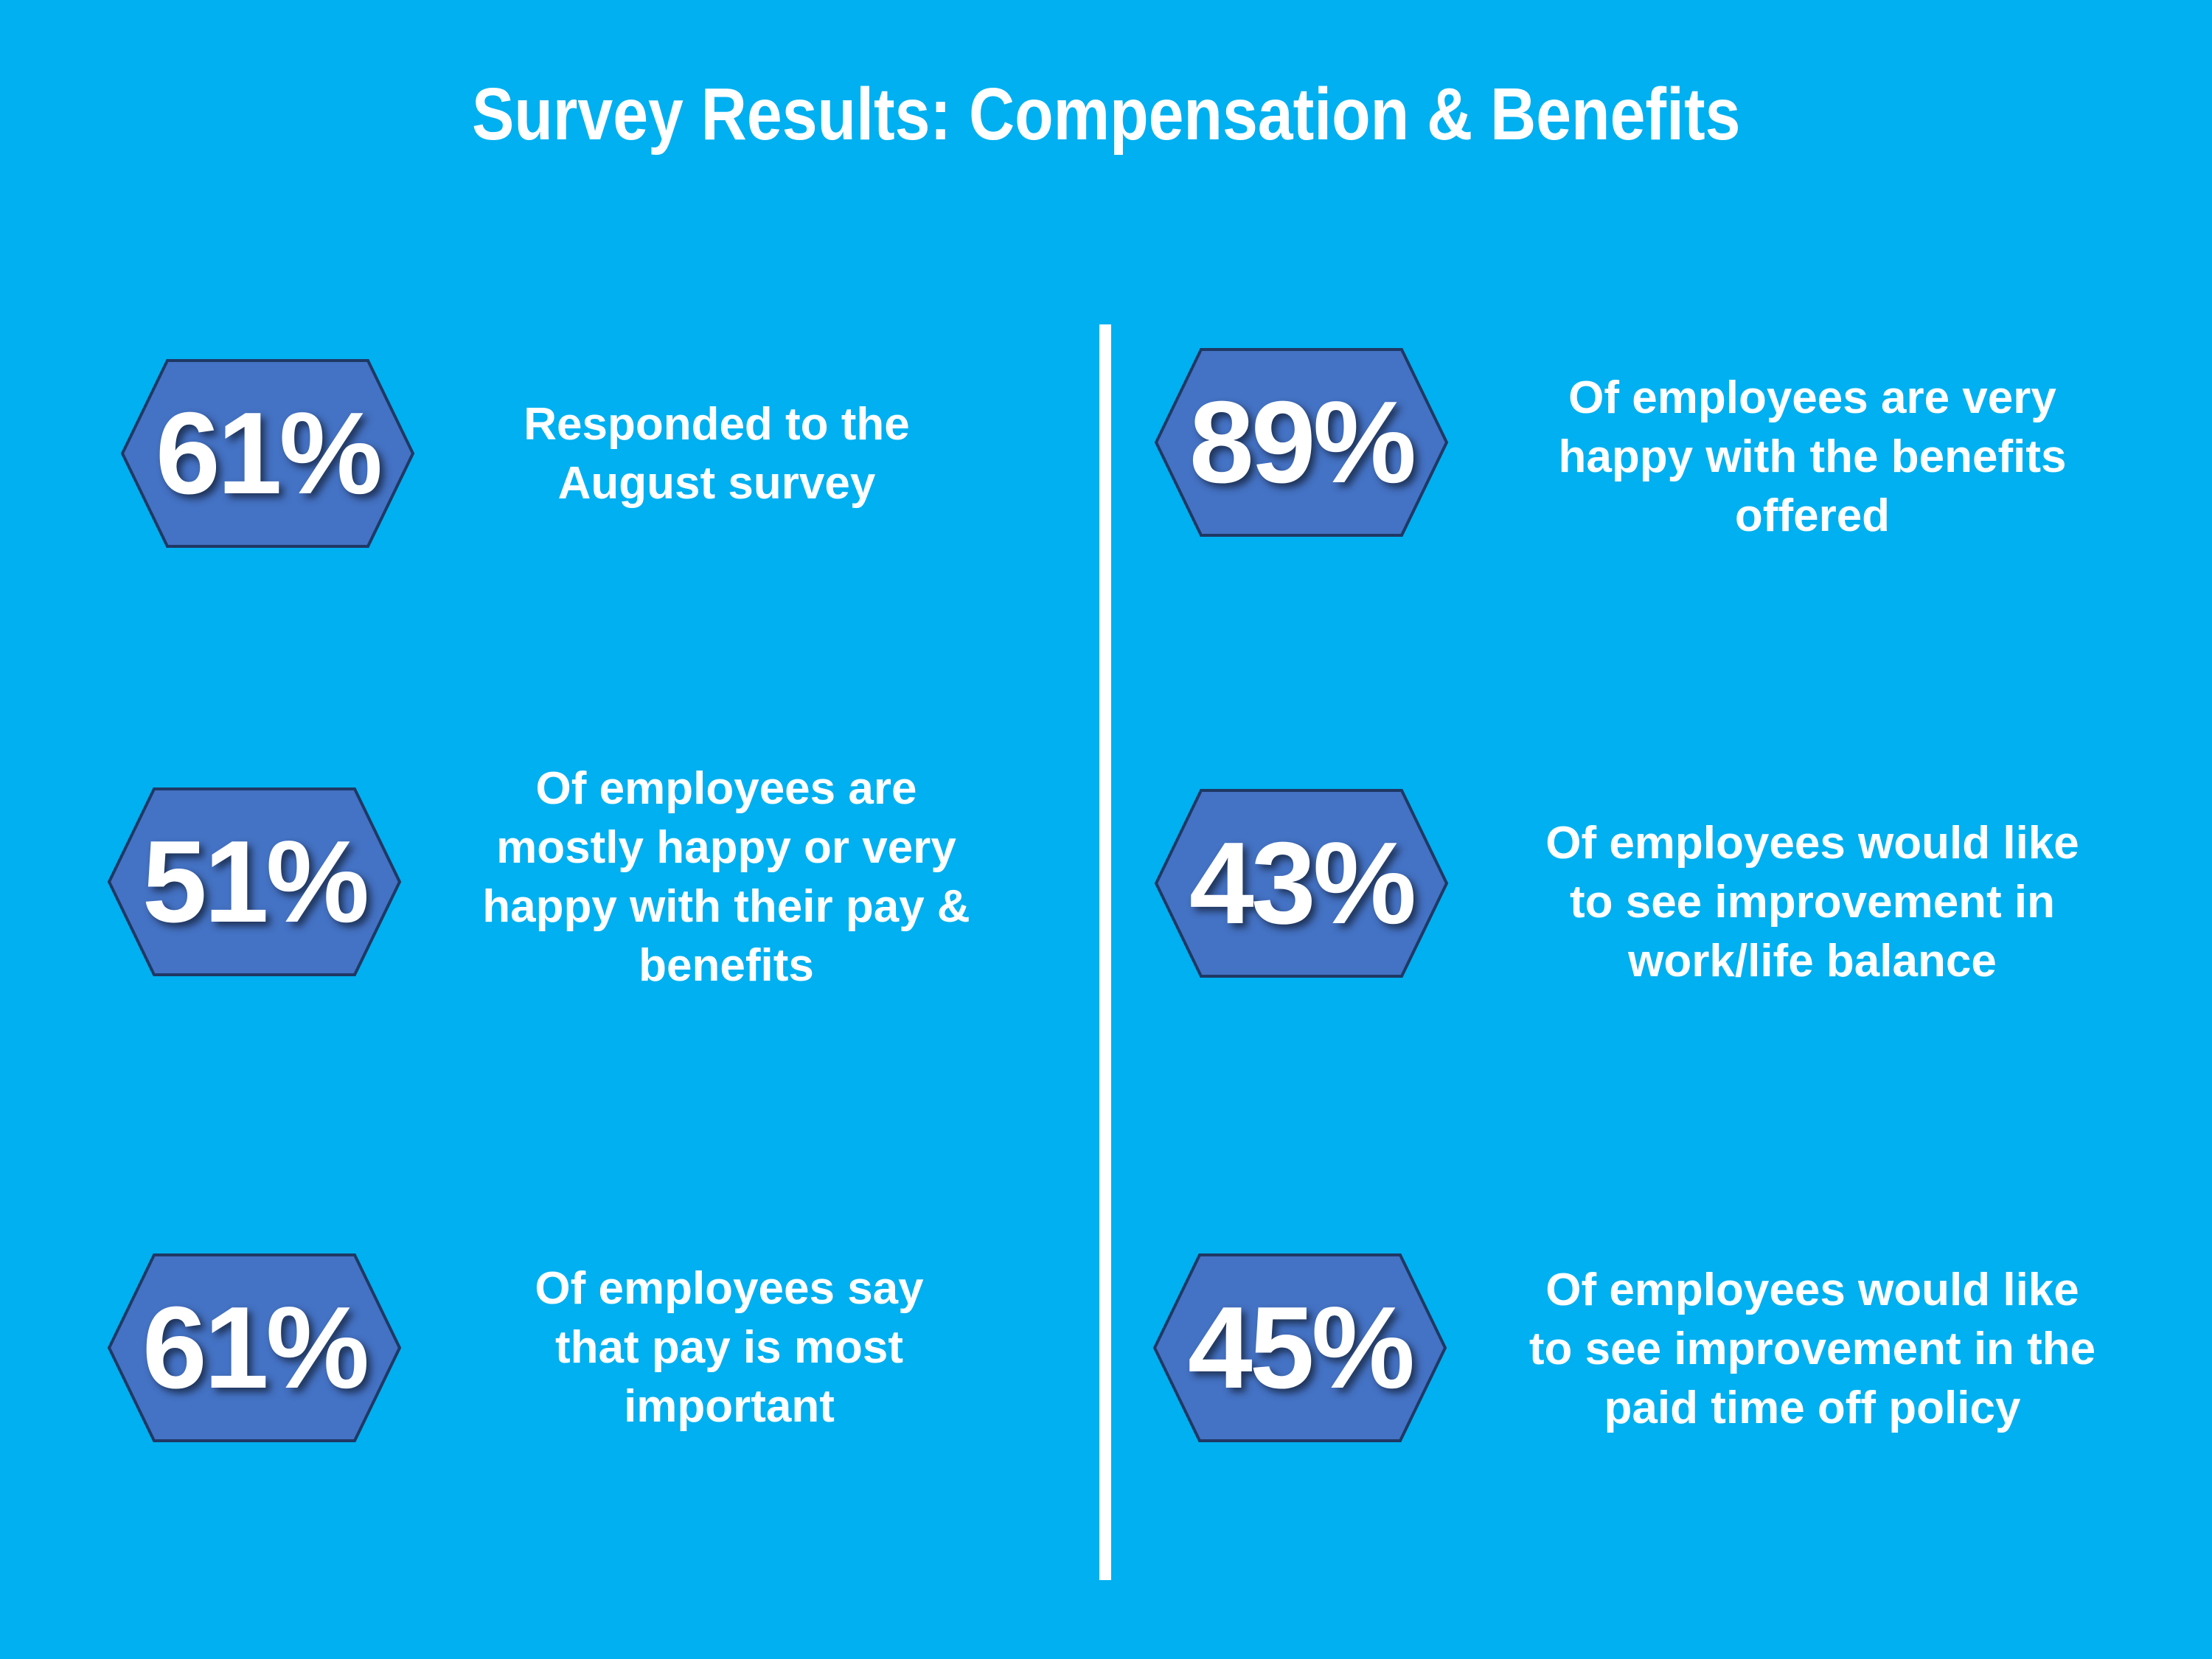  Describe the element at coordinates (1812, 1407) in the screenshot. I see `description-line: paid time off policy` at that location.